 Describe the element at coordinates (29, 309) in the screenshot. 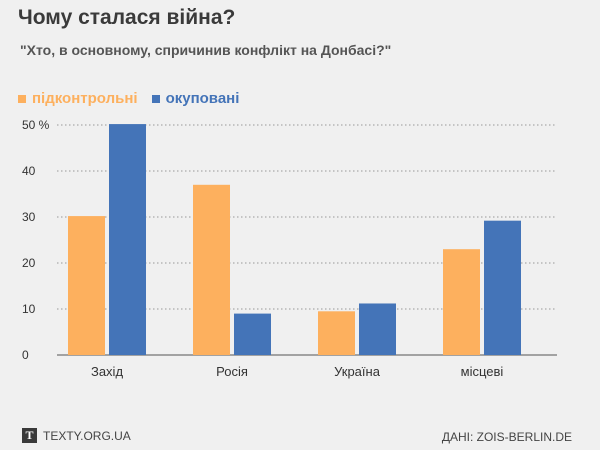

I see `y-tick-label: 10` at that location.